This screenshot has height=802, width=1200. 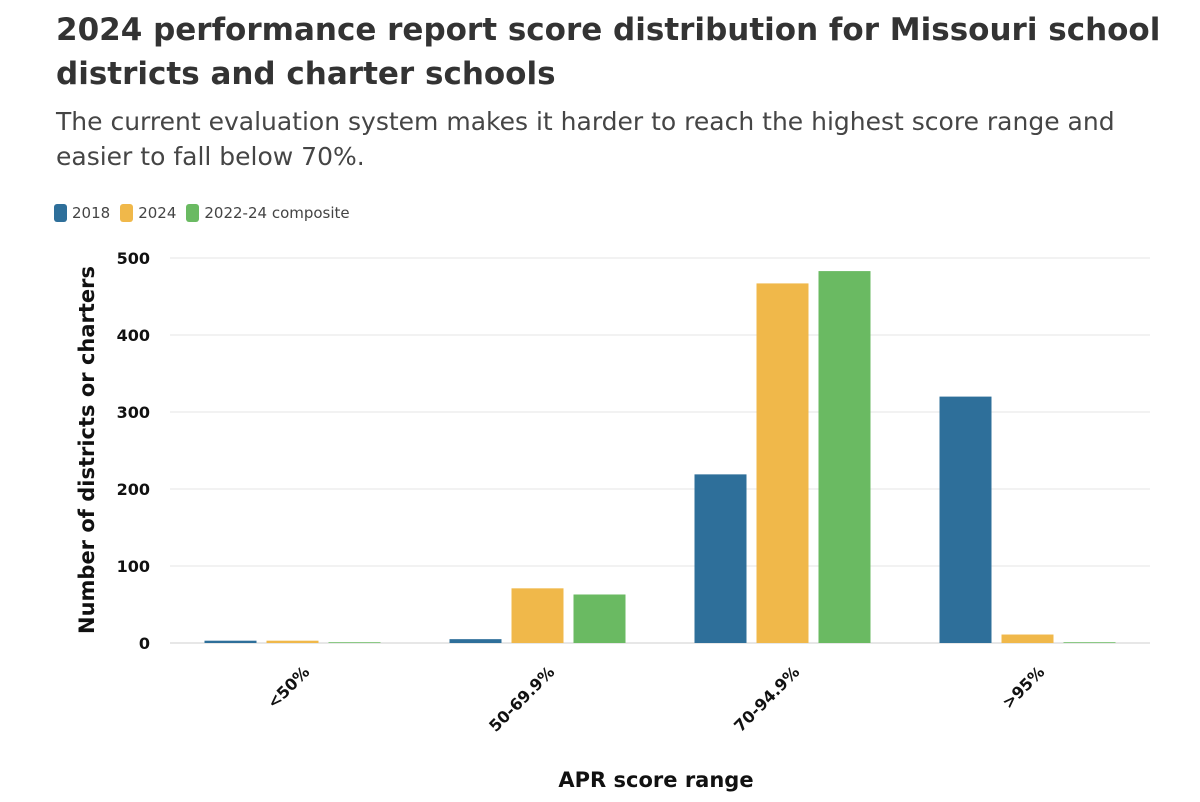 What do you see at coordinates (133, 412) in the screenshot?
I see `y-tick-label-300: 300` at bounding box center [133, 412].